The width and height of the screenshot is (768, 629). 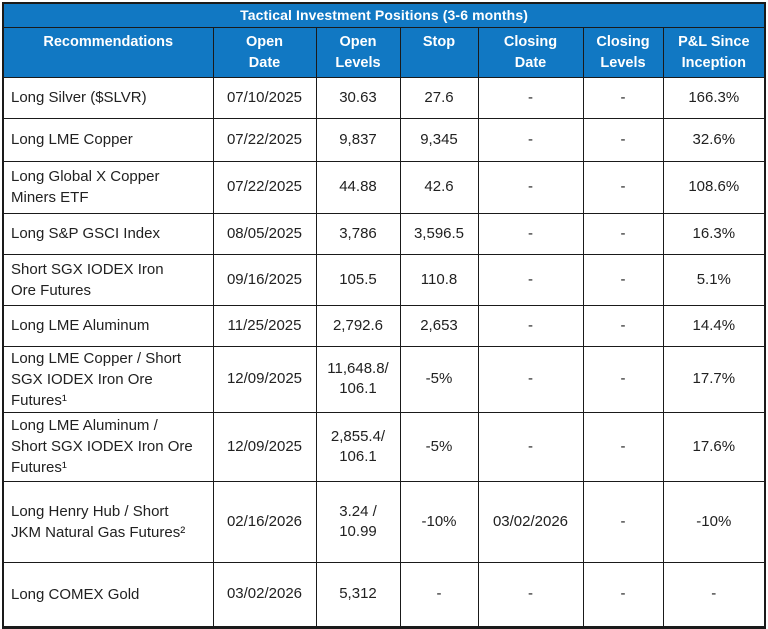 I want to click on cell-closing-date: 03/02/2026, so click(x=530, y=521).